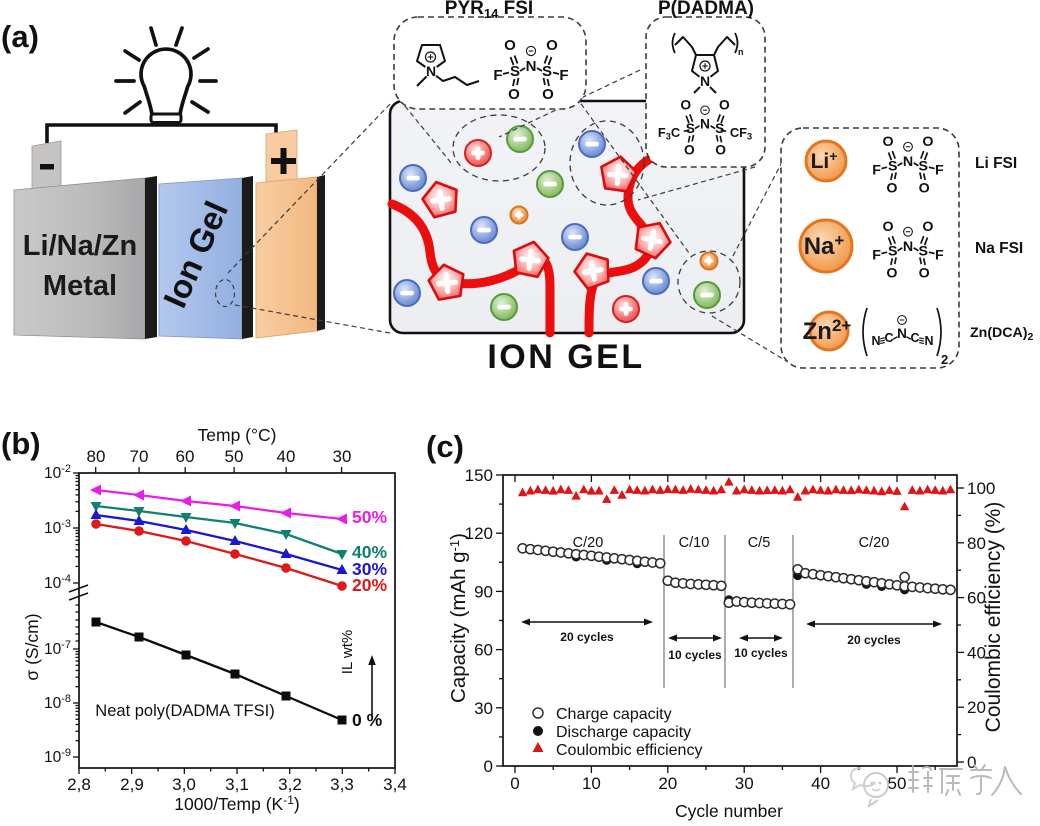 This screenshot has height=826, width=1040. I want to click on svg-text: 30%, so click(369, 569).